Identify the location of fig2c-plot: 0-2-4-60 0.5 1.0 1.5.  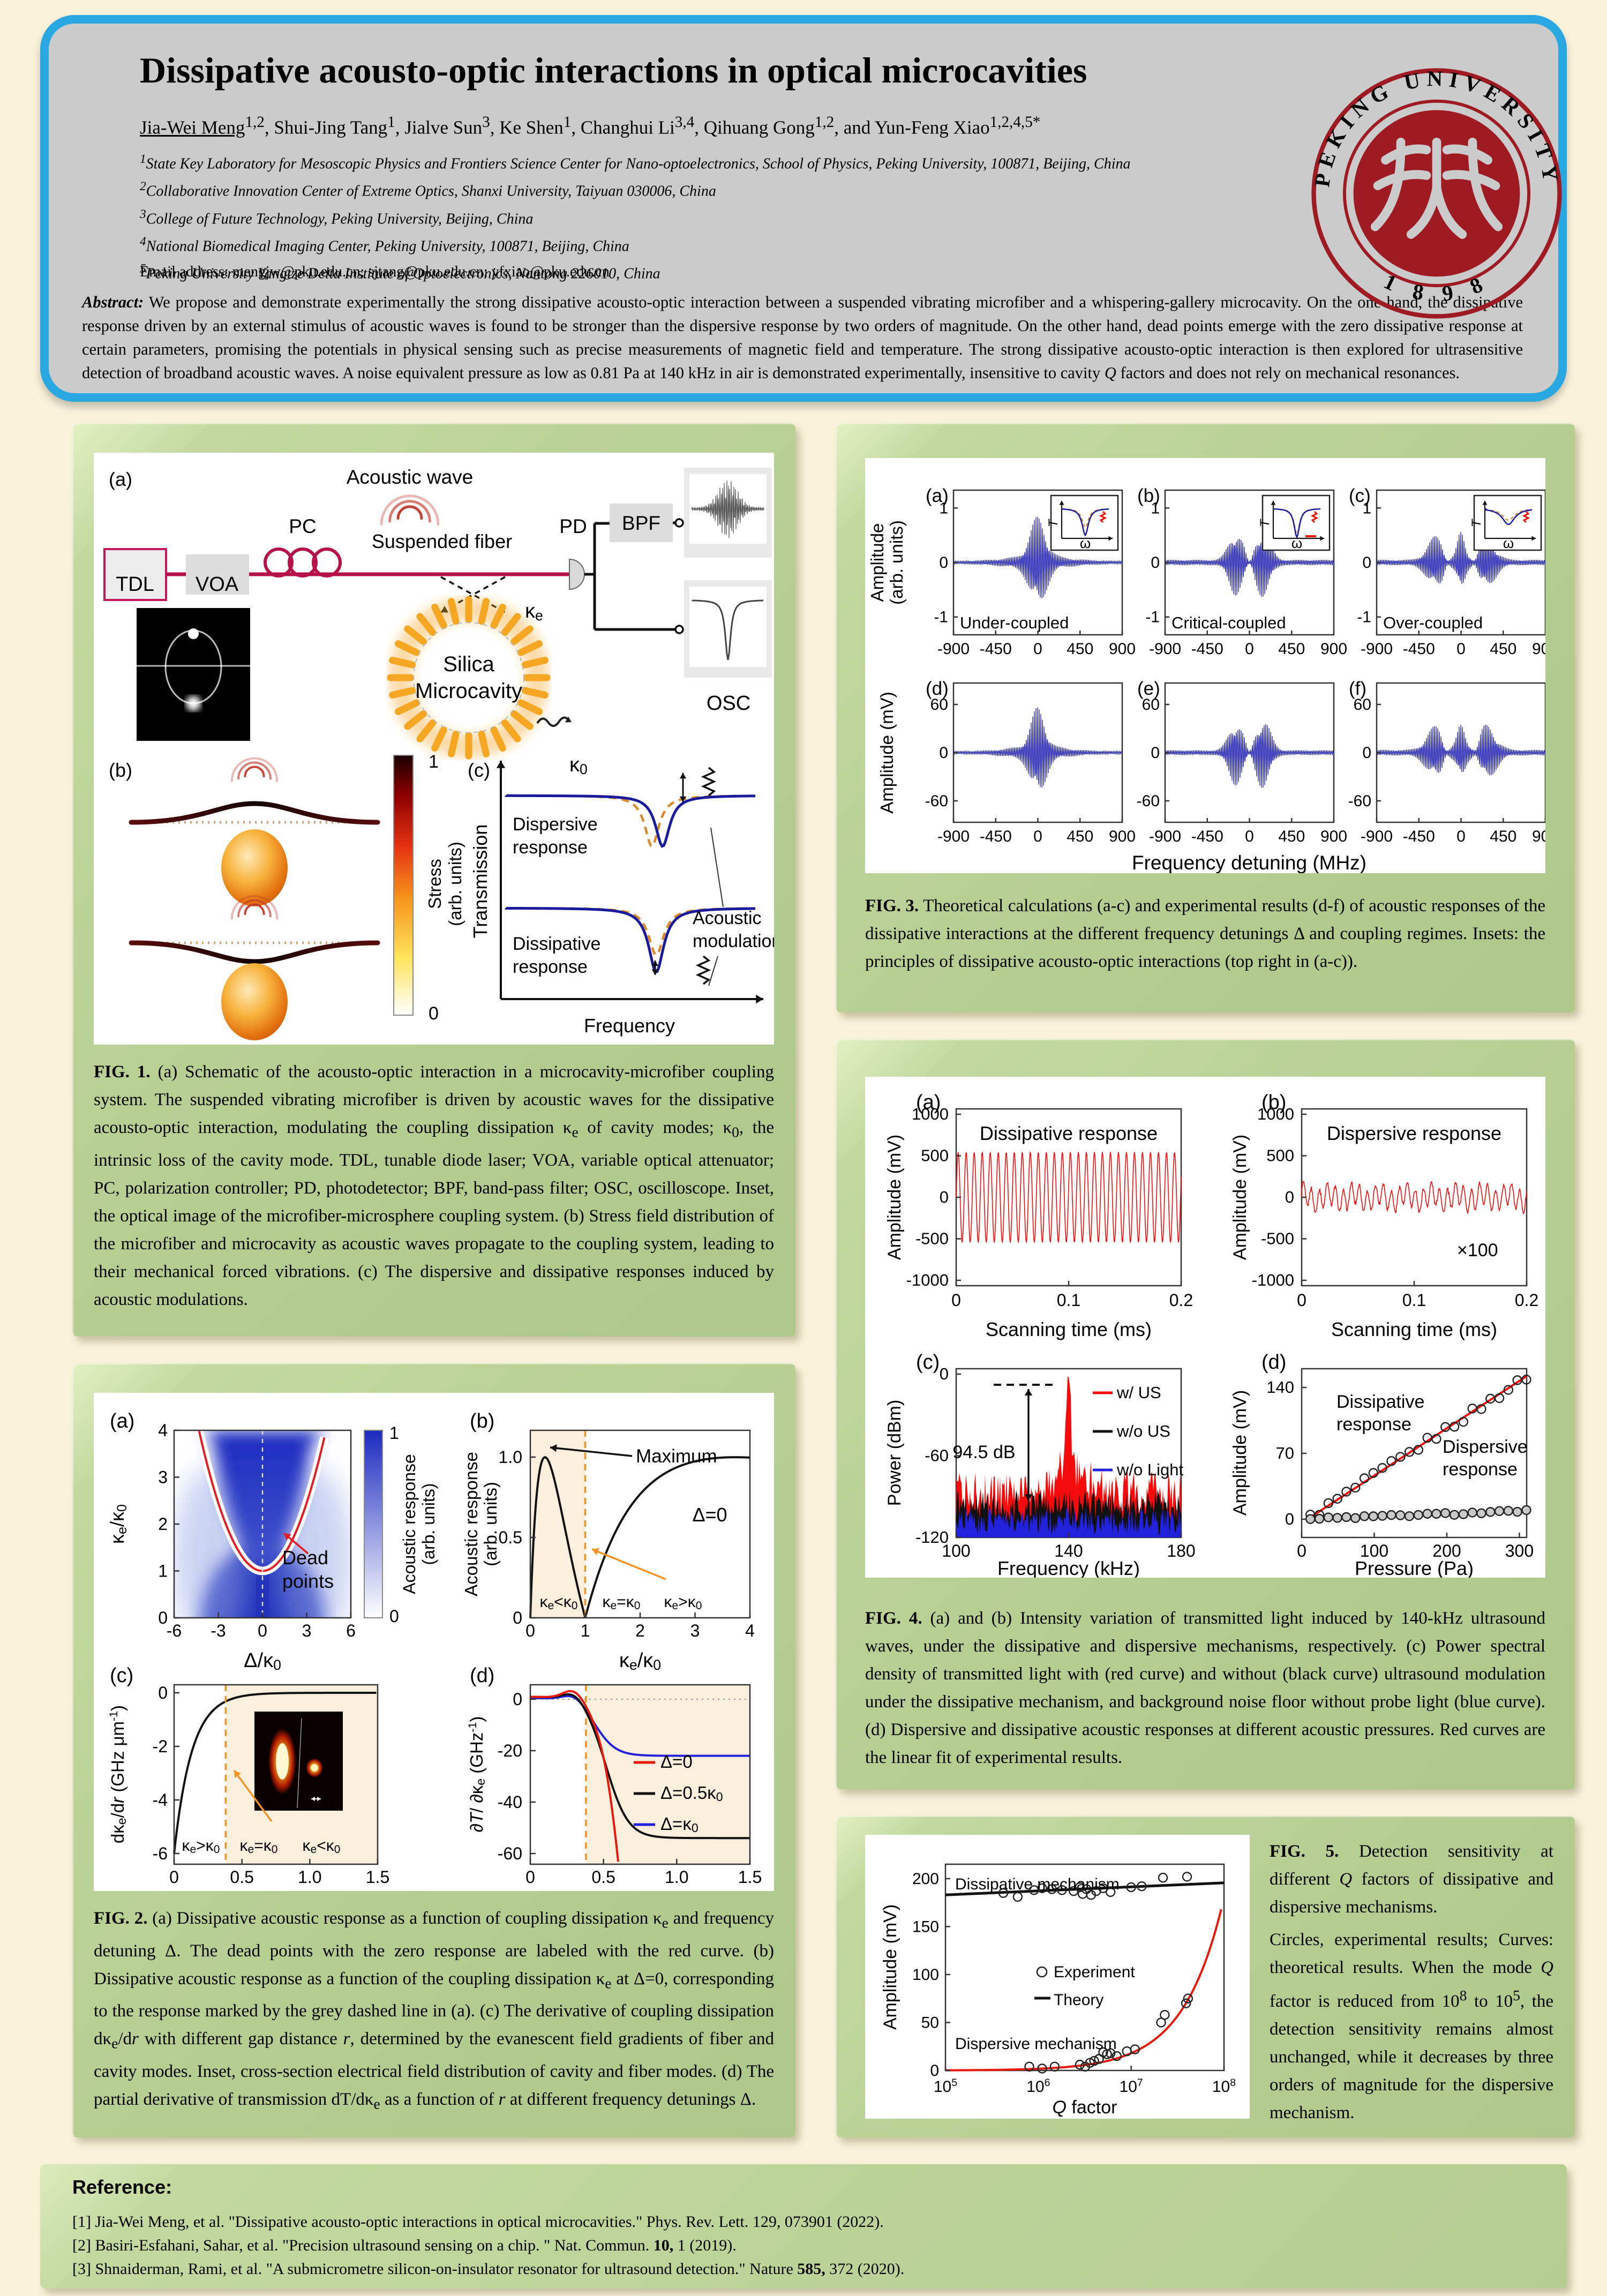
(271, 1785).